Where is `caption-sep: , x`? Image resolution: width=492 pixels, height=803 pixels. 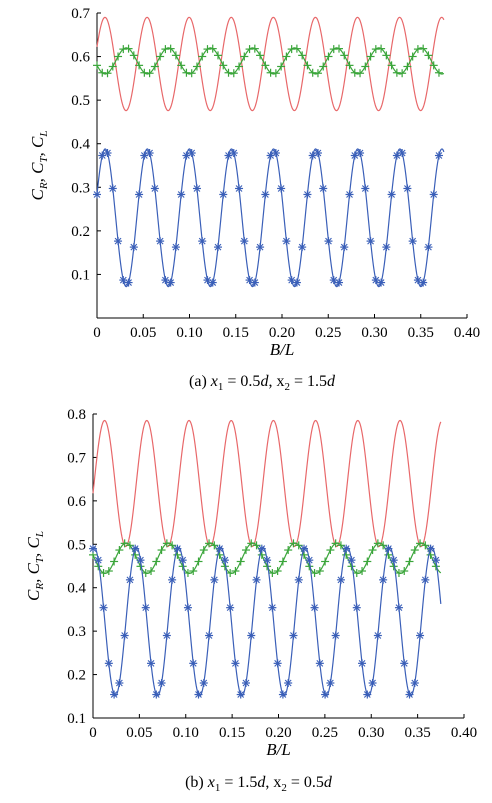
caption-sep: , x is located at coordinates (273, 782).